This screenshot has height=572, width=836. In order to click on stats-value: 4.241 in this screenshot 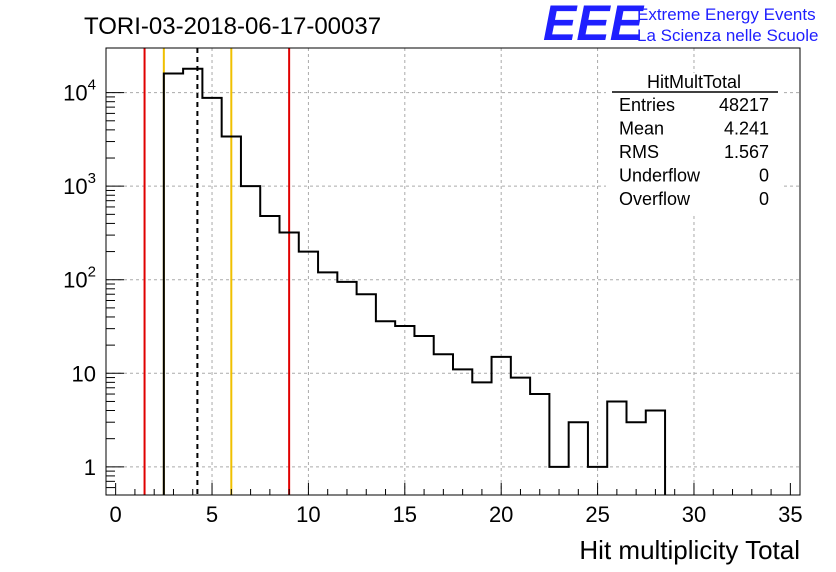, I will do `click(746, 129)`.